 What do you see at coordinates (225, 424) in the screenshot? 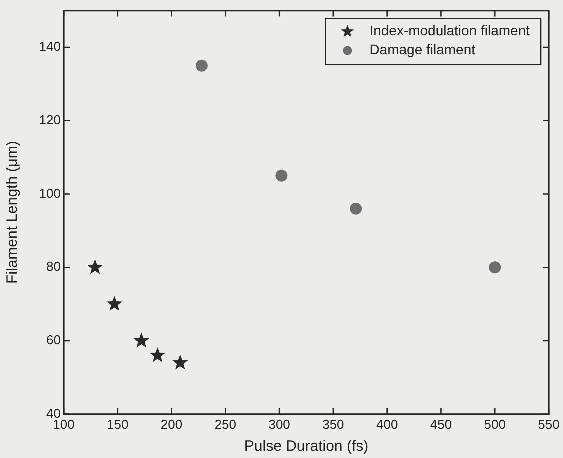
I see `x-tick-label: 250` at bounding box center [225, 424].